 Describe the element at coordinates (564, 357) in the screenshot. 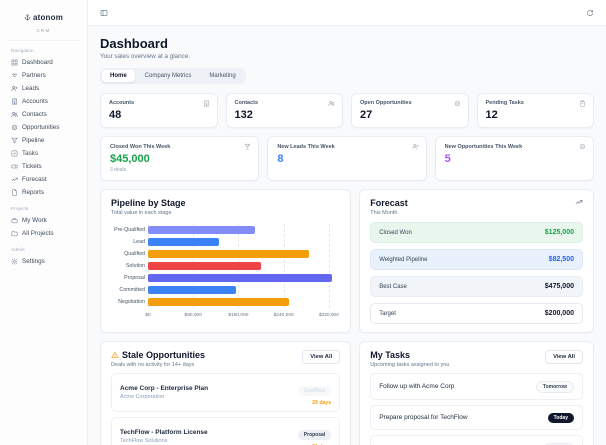

I see `tasks-view-all-button: View All` at that location.